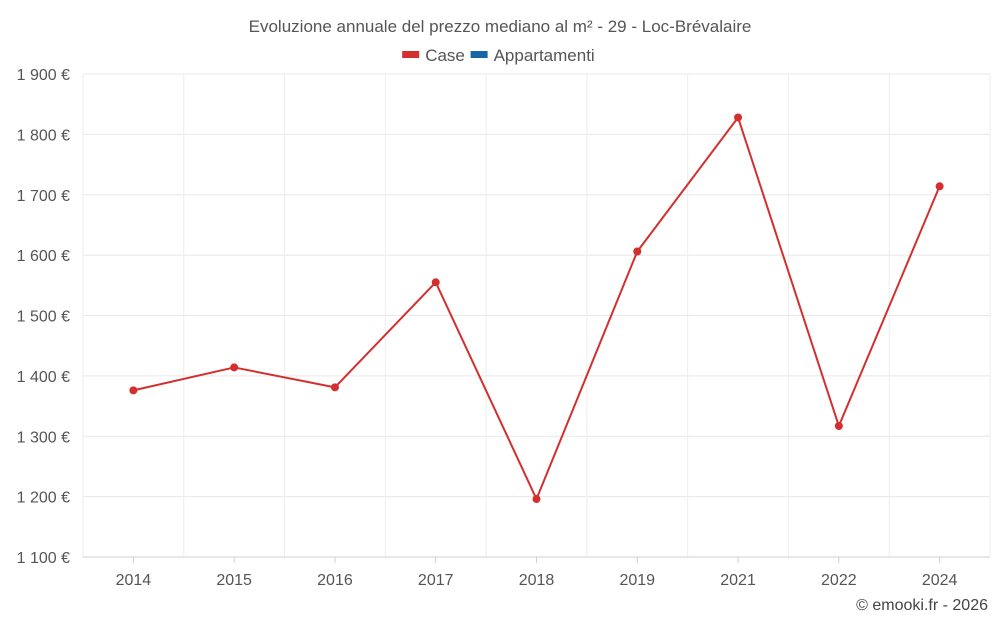 This screenshot has height=625, width=1000. What do you see at coordinates (335, 580) in the screenshot?
I see `x-tick-label: 2016` at bounding box center [335, 580].